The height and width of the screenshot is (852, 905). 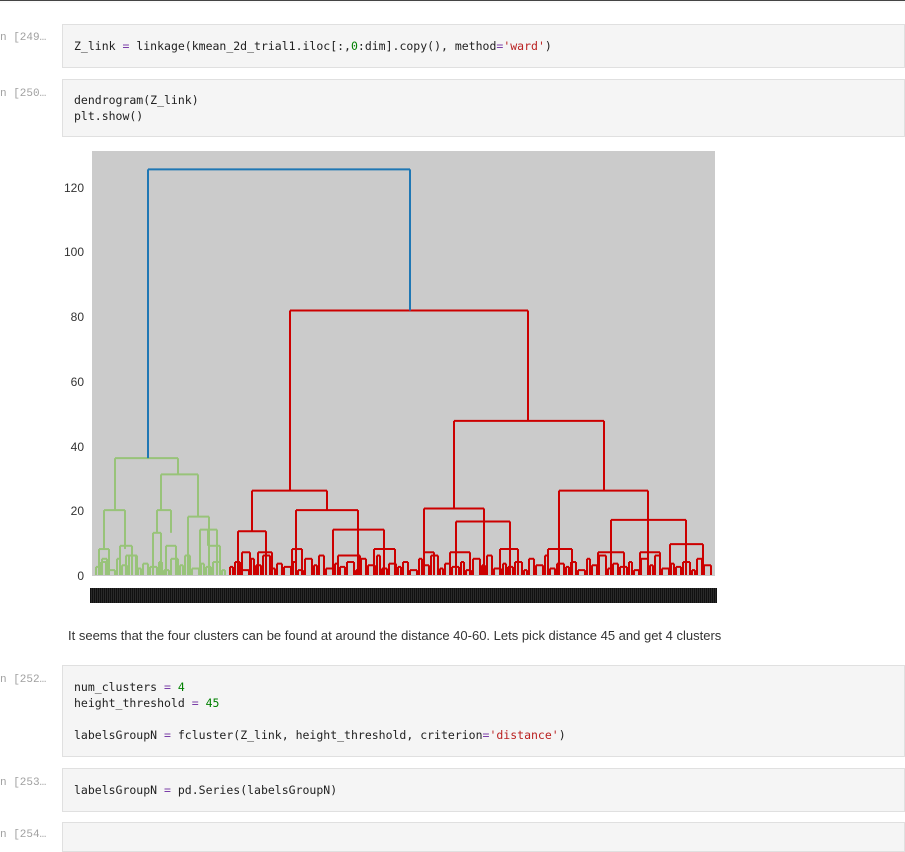 What do you see at coordinates (109, 116) in the screenshot?
I see `code-token: plt.show()` at bounding box center [109, 116].